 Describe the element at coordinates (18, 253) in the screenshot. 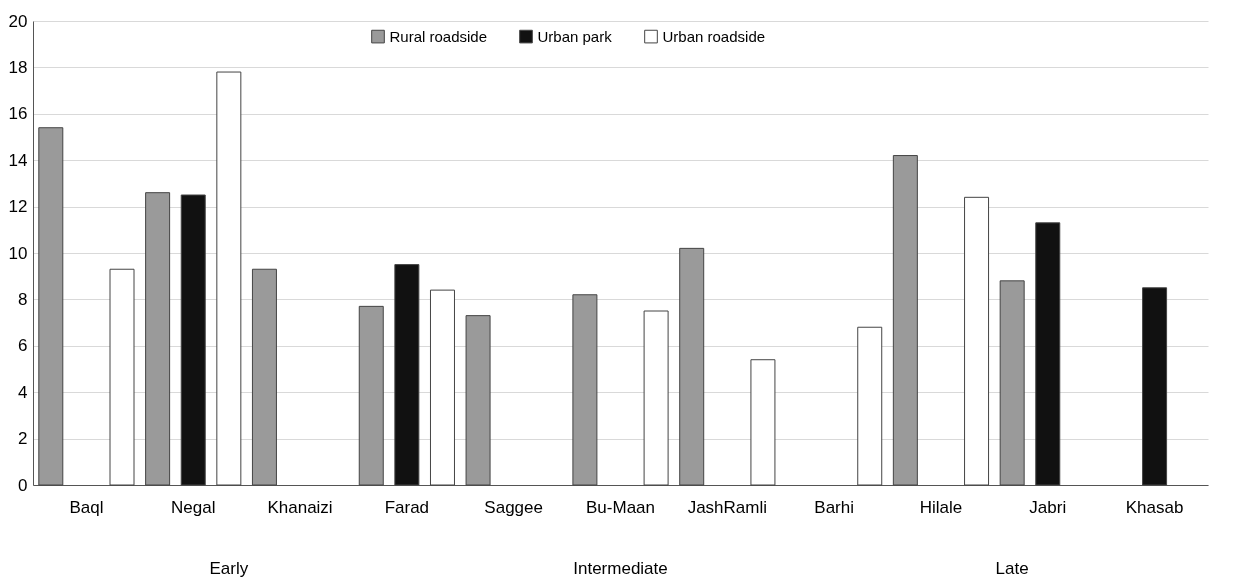

I see `y-tick-label: 10` at that location.